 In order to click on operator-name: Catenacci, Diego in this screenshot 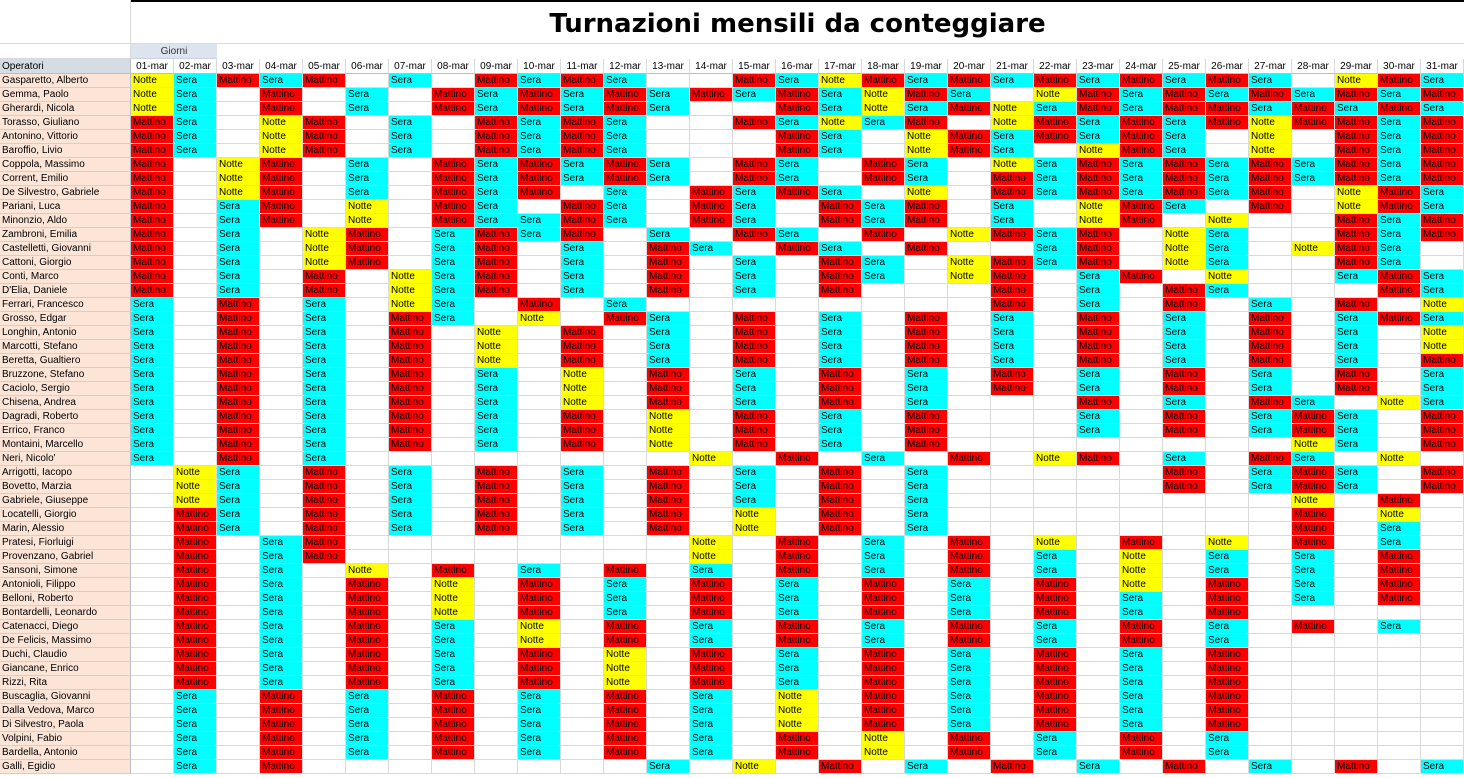, I will do `click(65, 627)`.